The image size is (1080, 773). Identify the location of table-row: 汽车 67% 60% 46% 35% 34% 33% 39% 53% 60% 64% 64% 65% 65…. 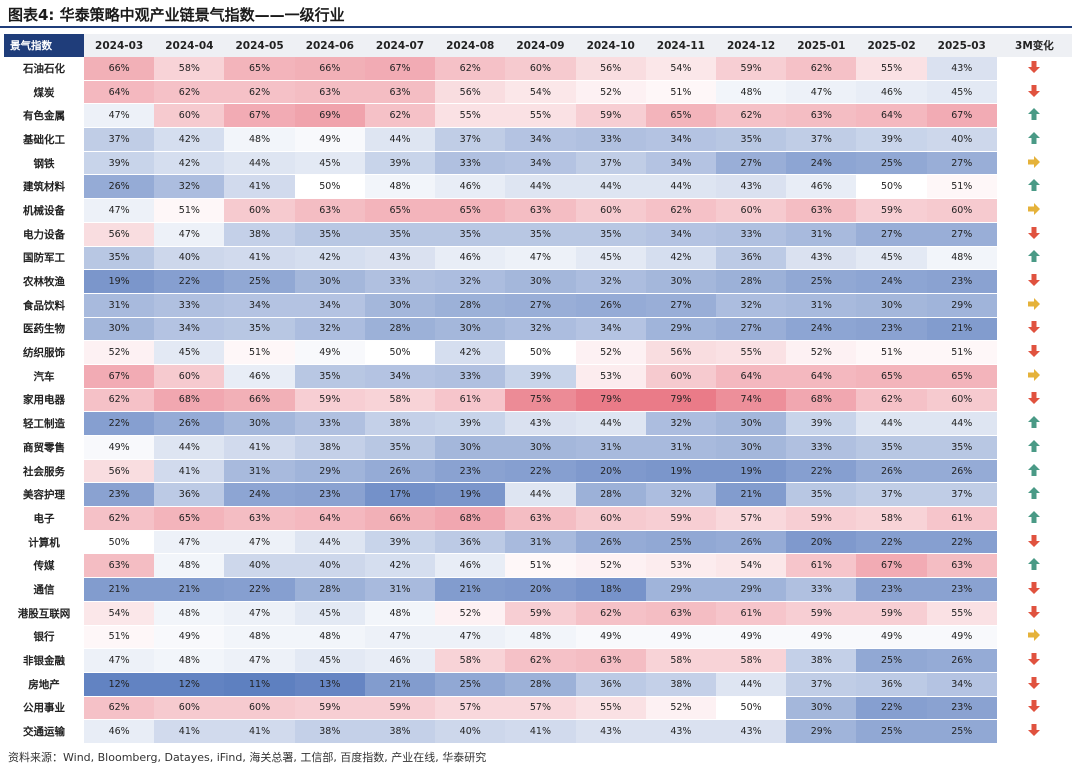
(538, 376).